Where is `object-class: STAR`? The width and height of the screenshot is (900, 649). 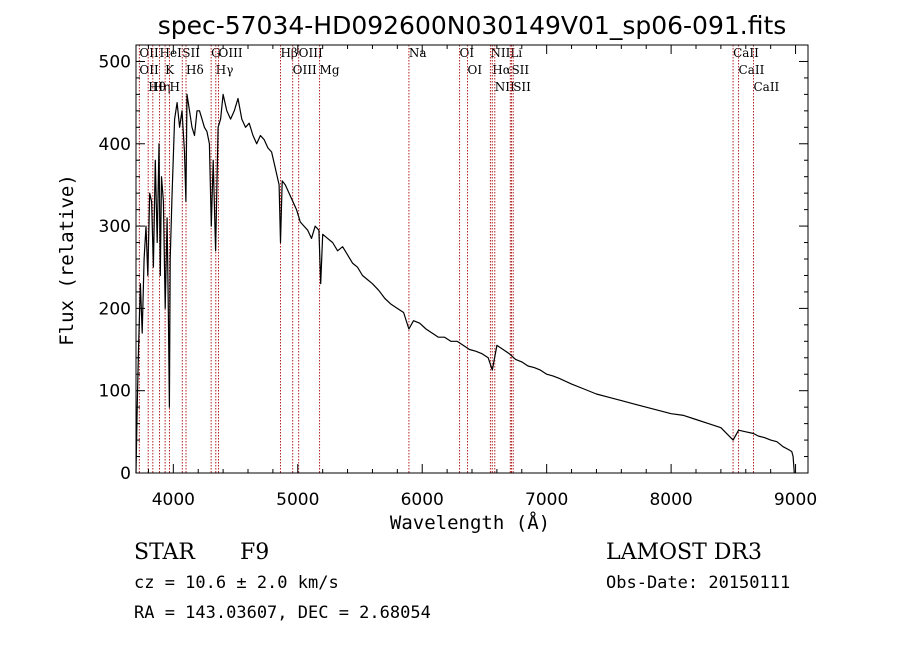 object-class: STAR is located at coordinates (164, 552).